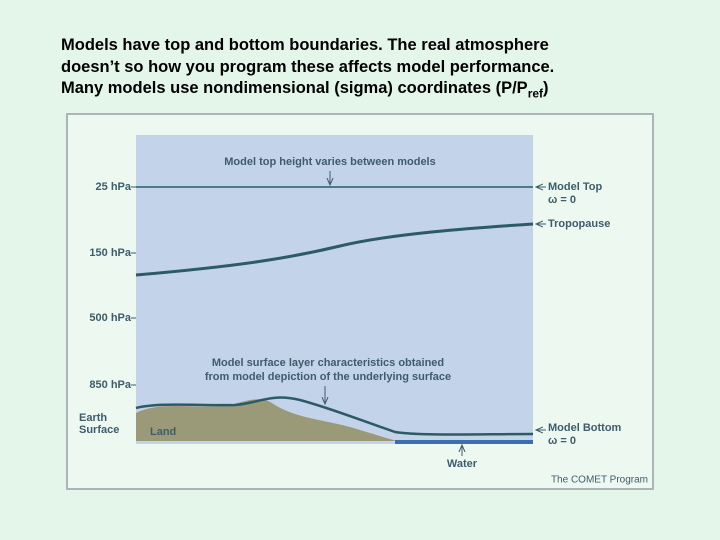  Describe the element at coordinates (464, 442) in the screenshot. I see `water` at that location.